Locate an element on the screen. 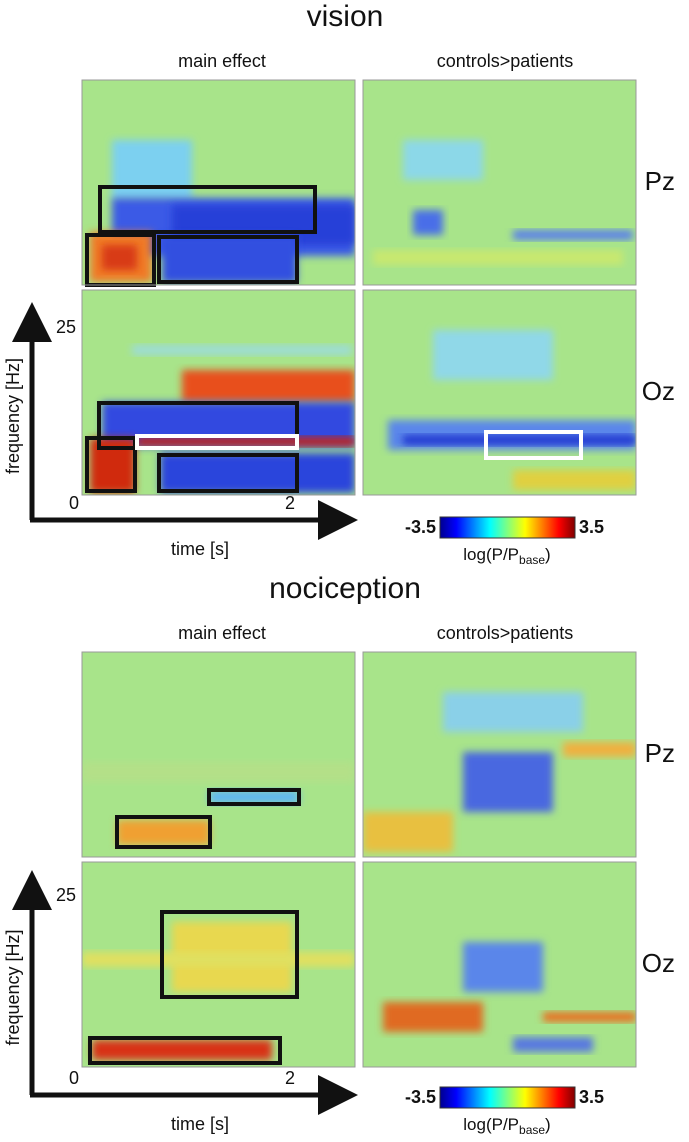 Image resolution: width=689 pixels, height=1142 pixels. section-title: nociception is located at coordinates (345, 588).